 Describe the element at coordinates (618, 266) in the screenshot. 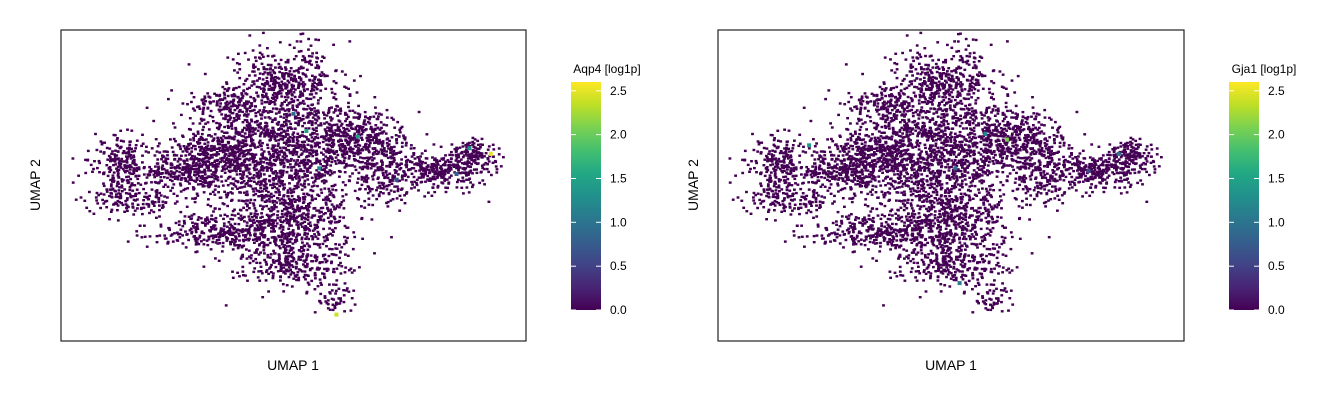

I see `colorbar-tick-label: 0.5` at that location.